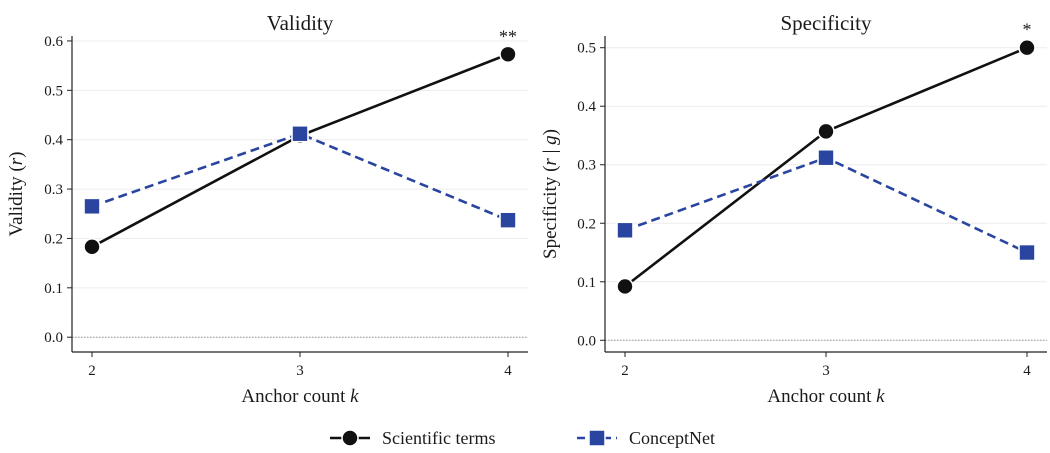 The height and width of the screenshot is (453, 1050). Describe the element at coordinates (1027, 30) in the screenshot. I see `significance-annotation: *` at that location.